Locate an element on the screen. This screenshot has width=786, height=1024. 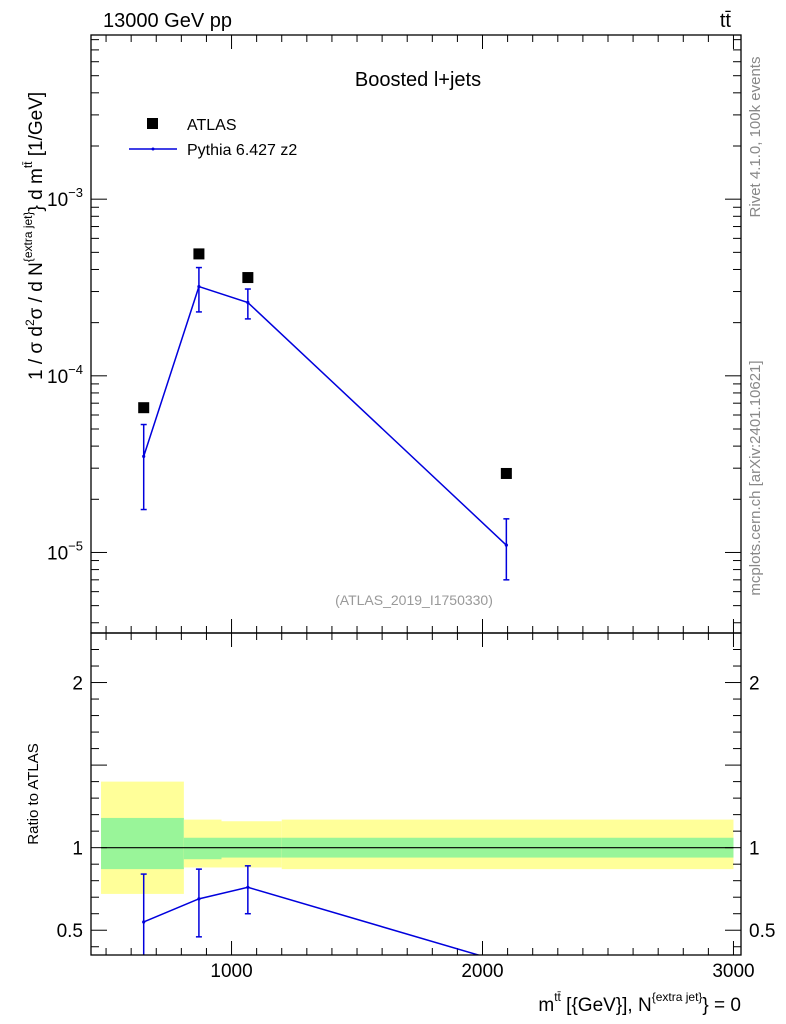
ratio-y-axis-title: Ratio to ATLAS is located at coordinates (33, 793).